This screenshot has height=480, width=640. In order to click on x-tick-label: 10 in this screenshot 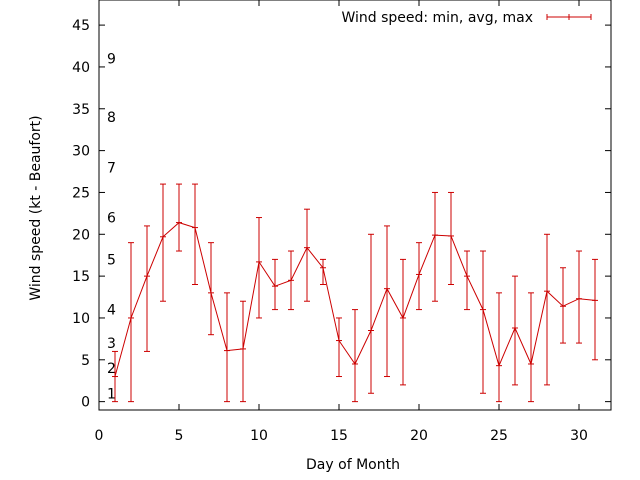, I will do `click(259, 436)`.